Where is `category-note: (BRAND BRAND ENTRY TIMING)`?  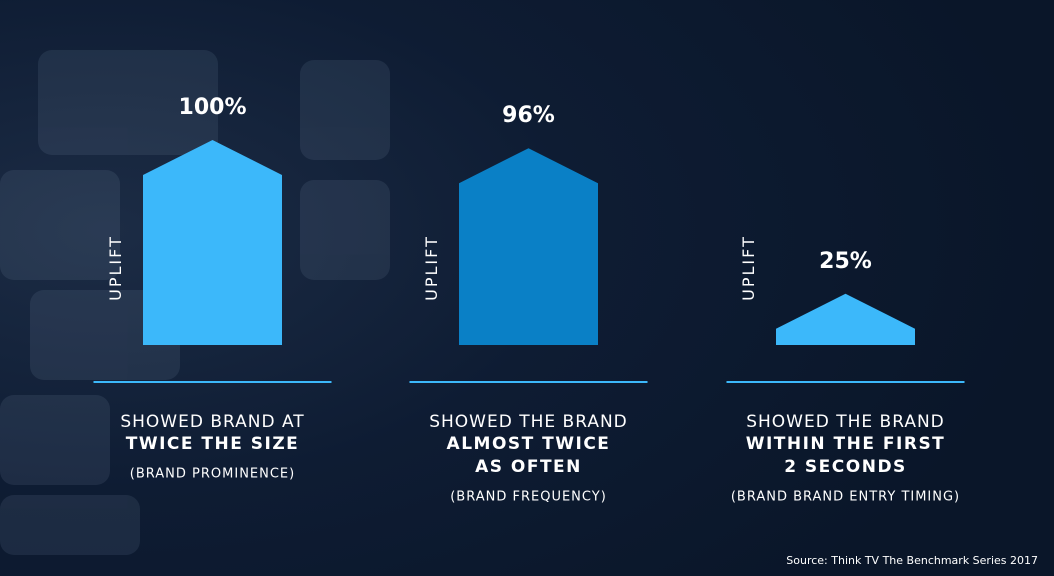
category-note: (BRAND BRAND ENTRY TIMING) is located at coordinates (845, 497).